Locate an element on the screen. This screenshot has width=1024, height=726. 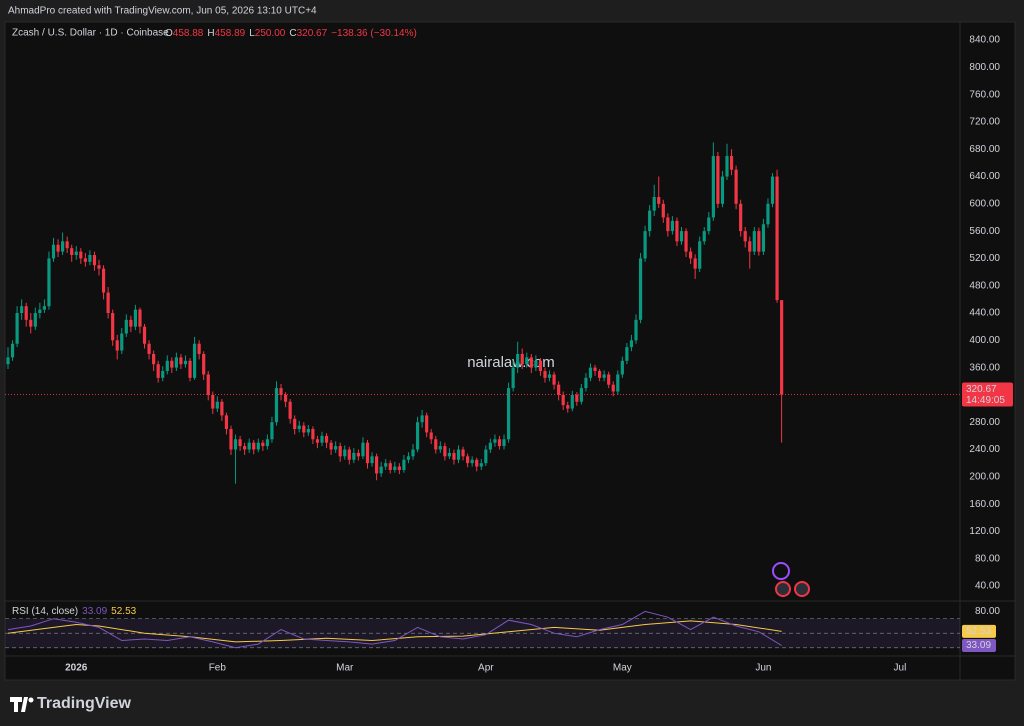
event-icons is located at coordinates (791, 579).